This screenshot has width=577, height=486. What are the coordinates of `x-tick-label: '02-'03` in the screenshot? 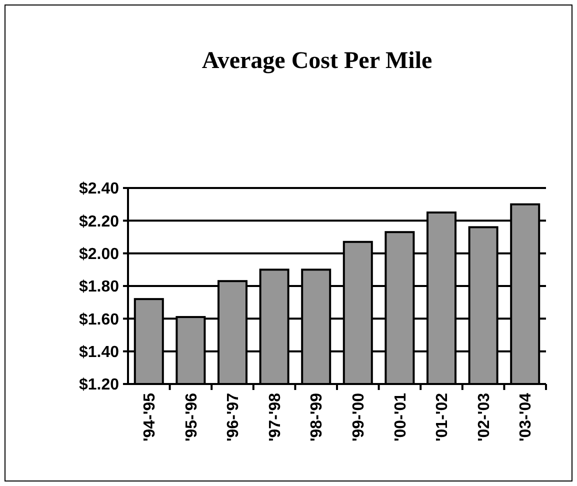 It's located at (484, 417).